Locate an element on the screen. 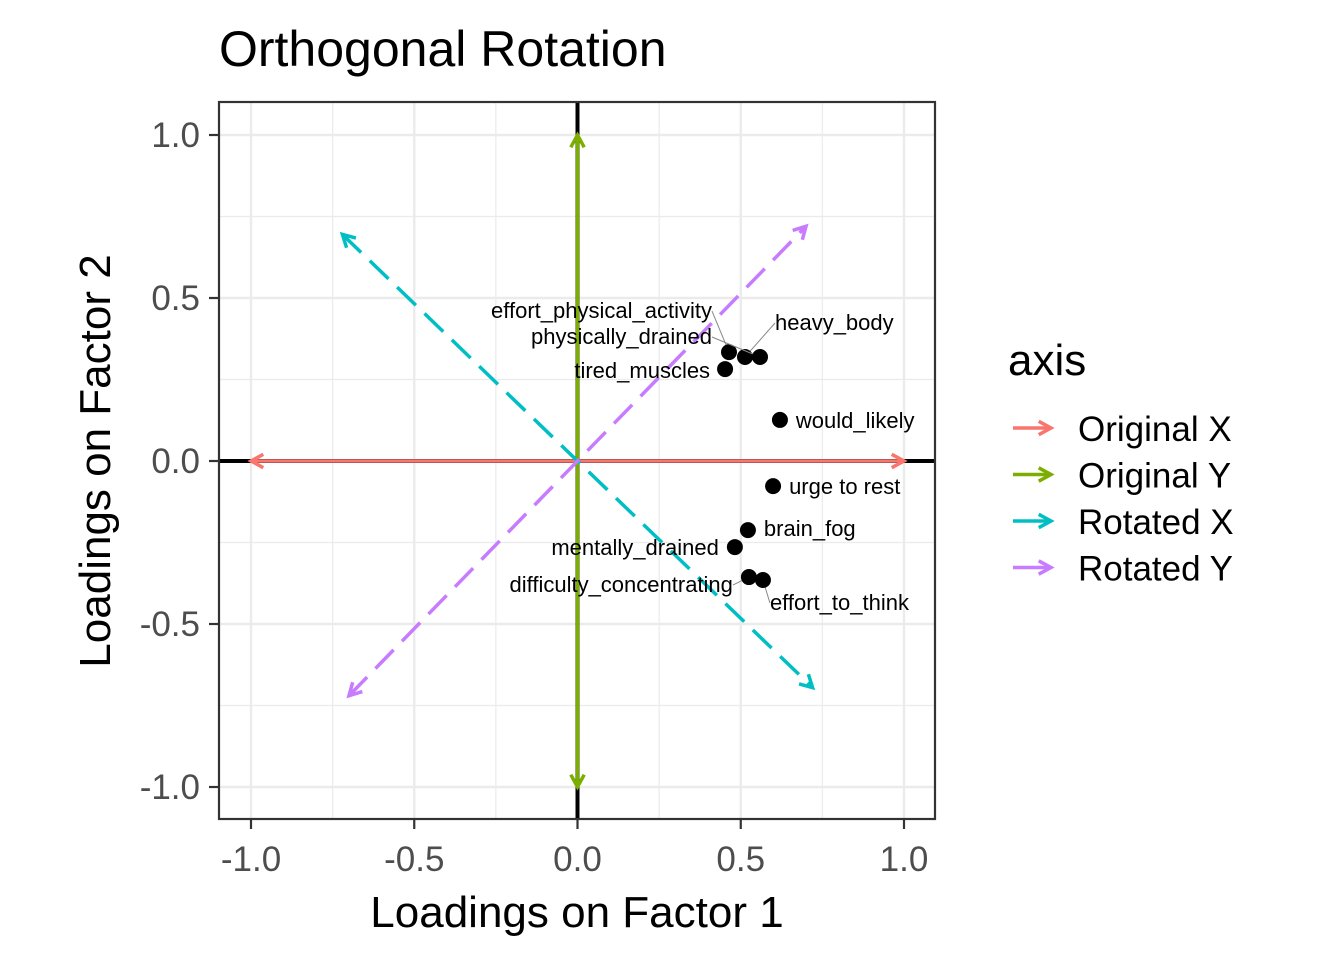 This screenshot has height=960, width=1344. rotated-y-arrow-head-start is located at coordinates (354, 690).